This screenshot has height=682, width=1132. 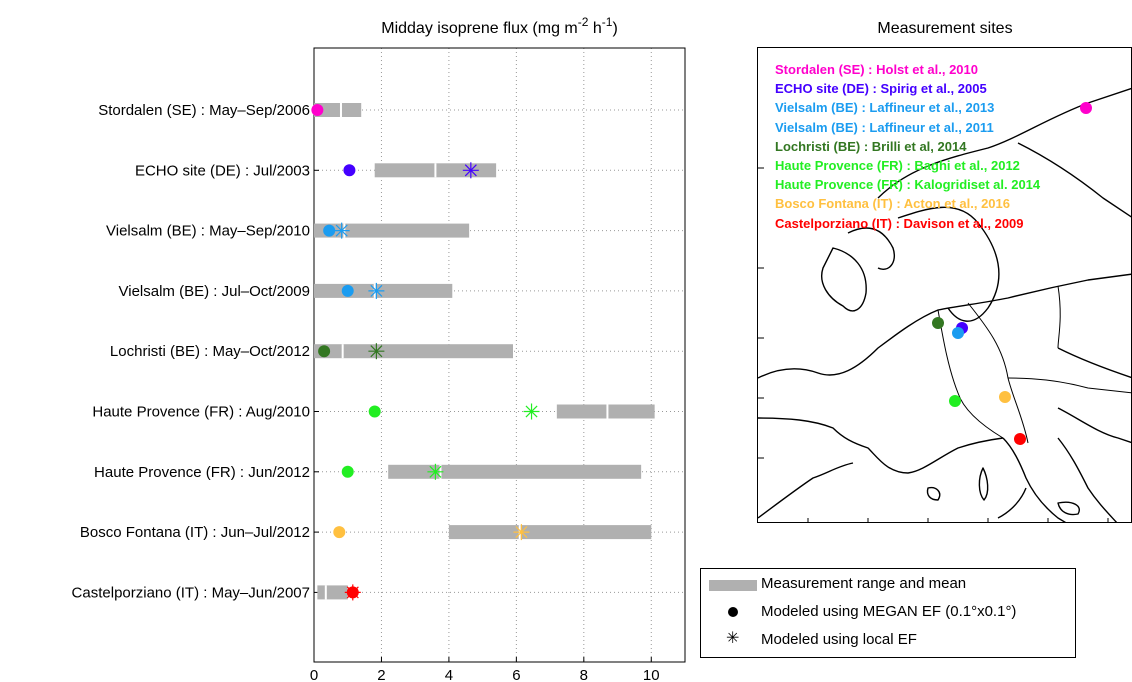 What do you see at coordinates (892, 204) in the screenshot?
I see `map-legend-entry: Bosco Fontana (IT) : Acton et al., 2016` at bounding box center [892, 204].